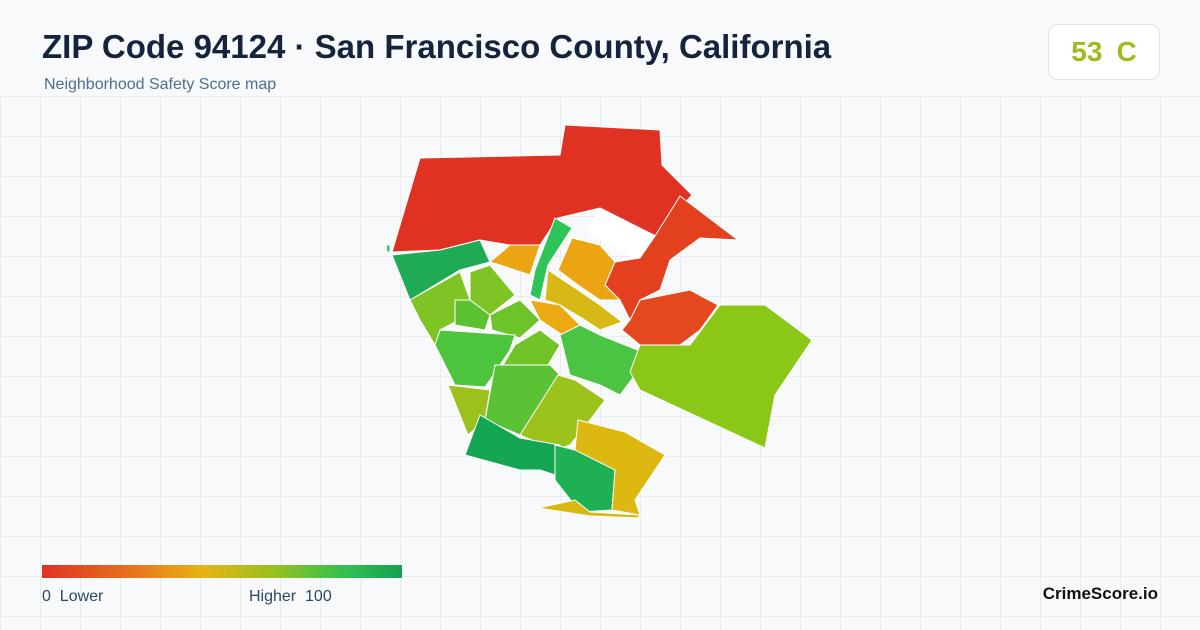  What do you see at coordinates (1104, 52) in the screenshot?
I see `score-badge: 53 C` at bounding box center [1104, 52].